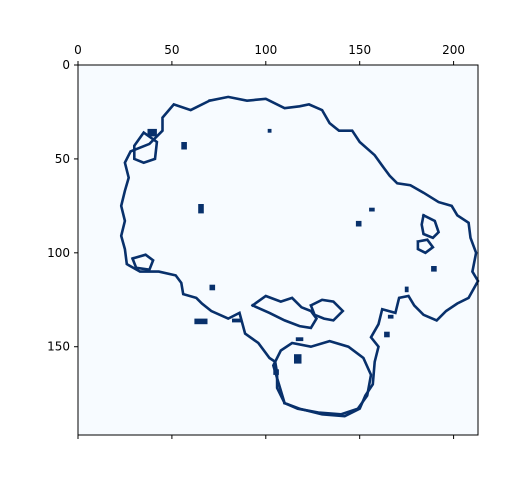  I want to click on x-tick-label-150: 150, so click(359, 50).